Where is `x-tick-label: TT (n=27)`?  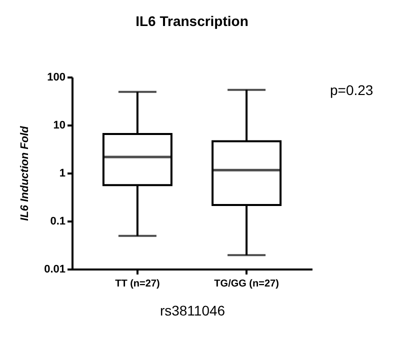 x-tick-label: TT (n=27) is located at coordinates (137, 284).